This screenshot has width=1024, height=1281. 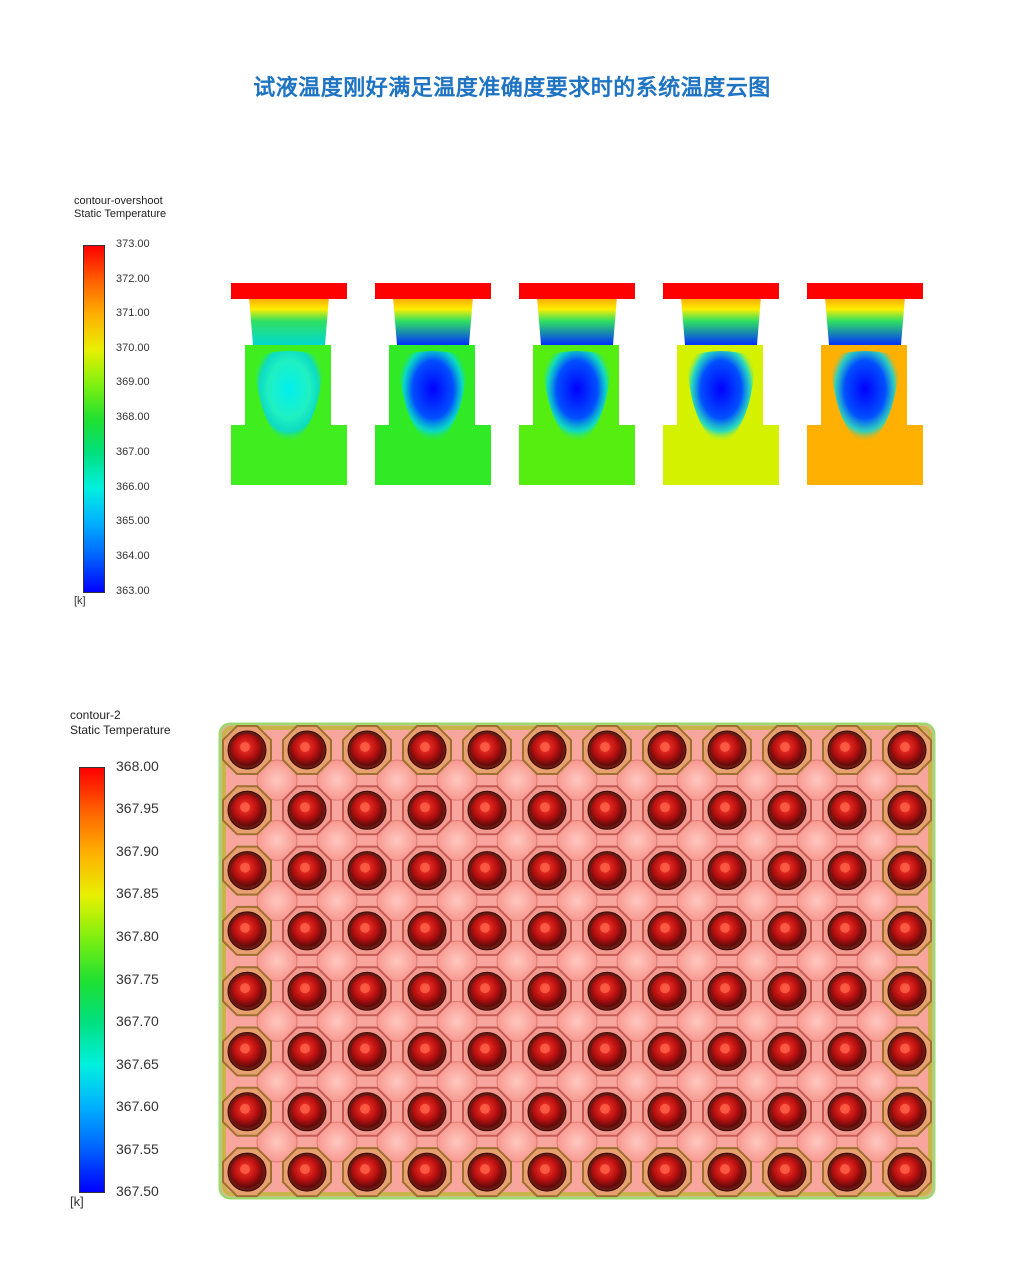 I want to click on legend-tick-label: 367.85, so click(x=137, y=893).